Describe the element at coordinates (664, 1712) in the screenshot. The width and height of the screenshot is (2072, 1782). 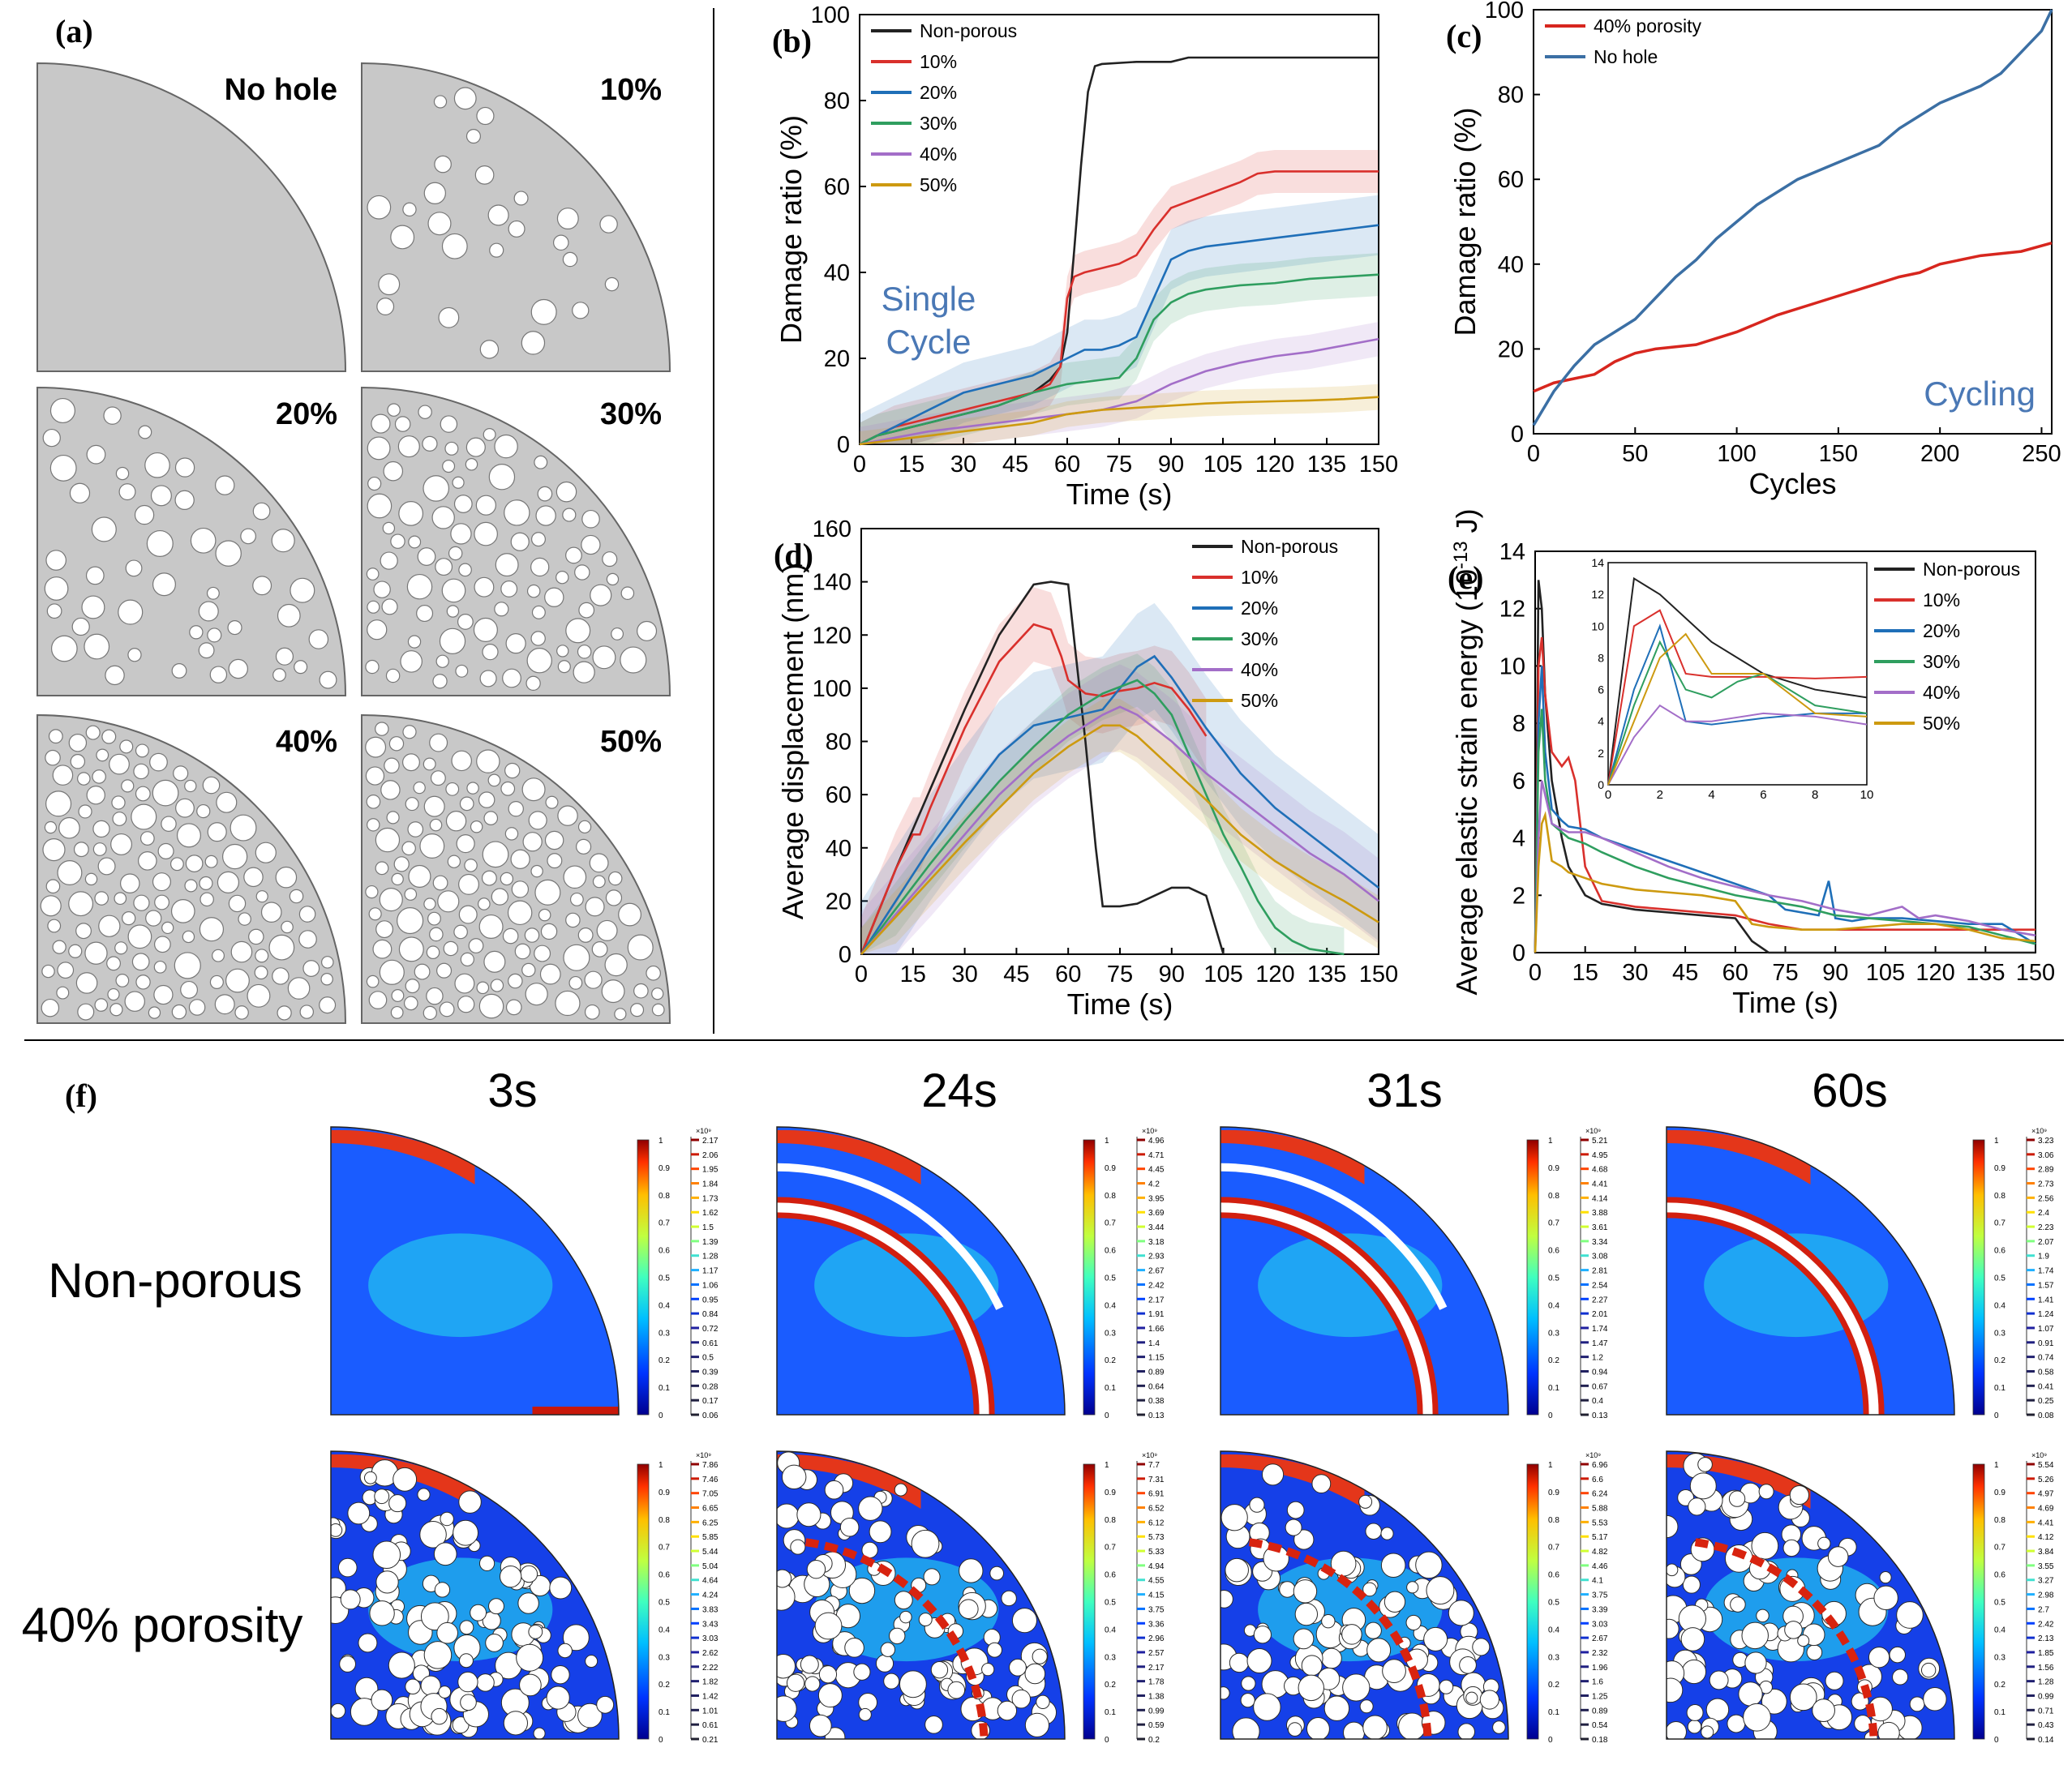
I see `colorbar-tick-label: 0.1` at that location.